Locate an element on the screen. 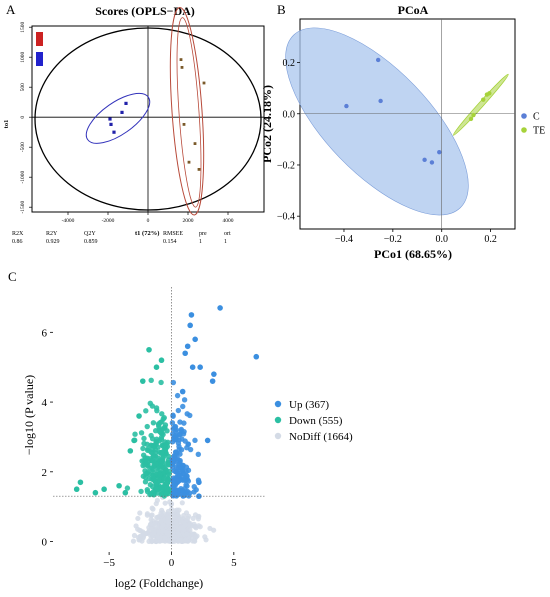  panel-a-stat-header: ort is located at coordinates (227, 234).